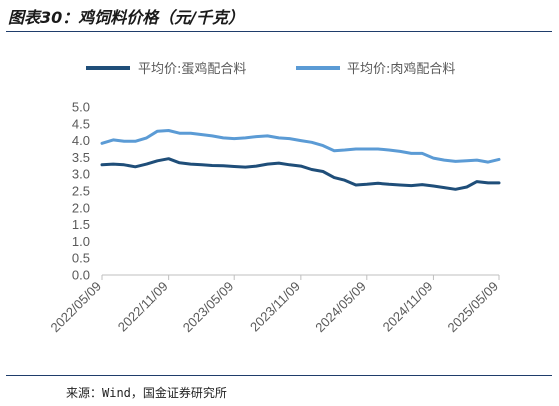 The height and width of the screenshot is (406, 559). What do you see at coordinates (192, 69) in the screenshot?
I see `legend-label-series1: 平均价:蛋鸡配合料` at bounding box center [192, 69].